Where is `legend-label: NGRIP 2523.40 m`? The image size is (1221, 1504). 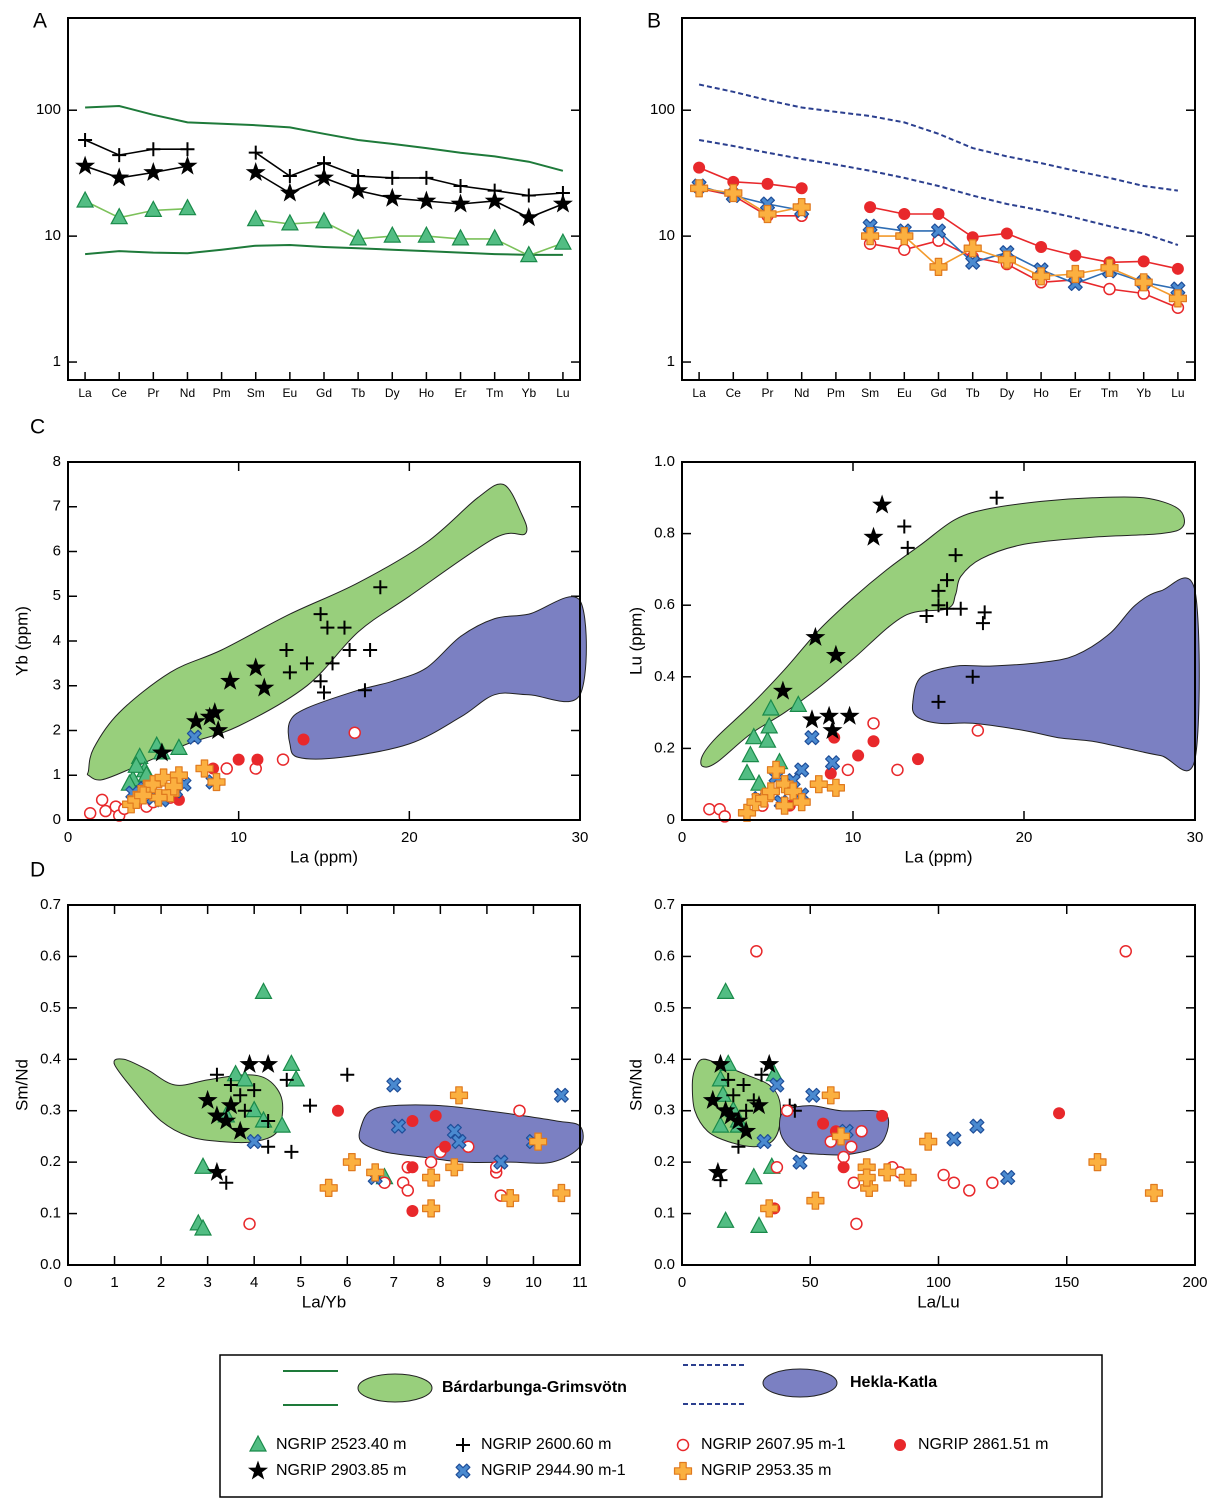 legend-label: NGRIP 2523.40 m is located at coordinates (341, 1444).